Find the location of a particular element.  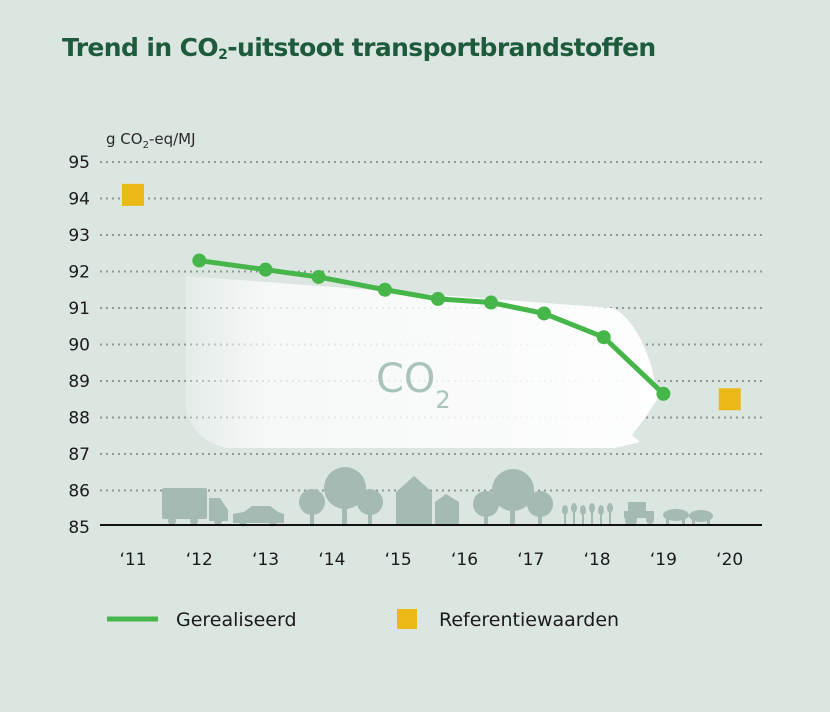

y-tick-labels: 95 94 93 92 91 90 89 88 87 86 85 is located at coordinates (79, 345).